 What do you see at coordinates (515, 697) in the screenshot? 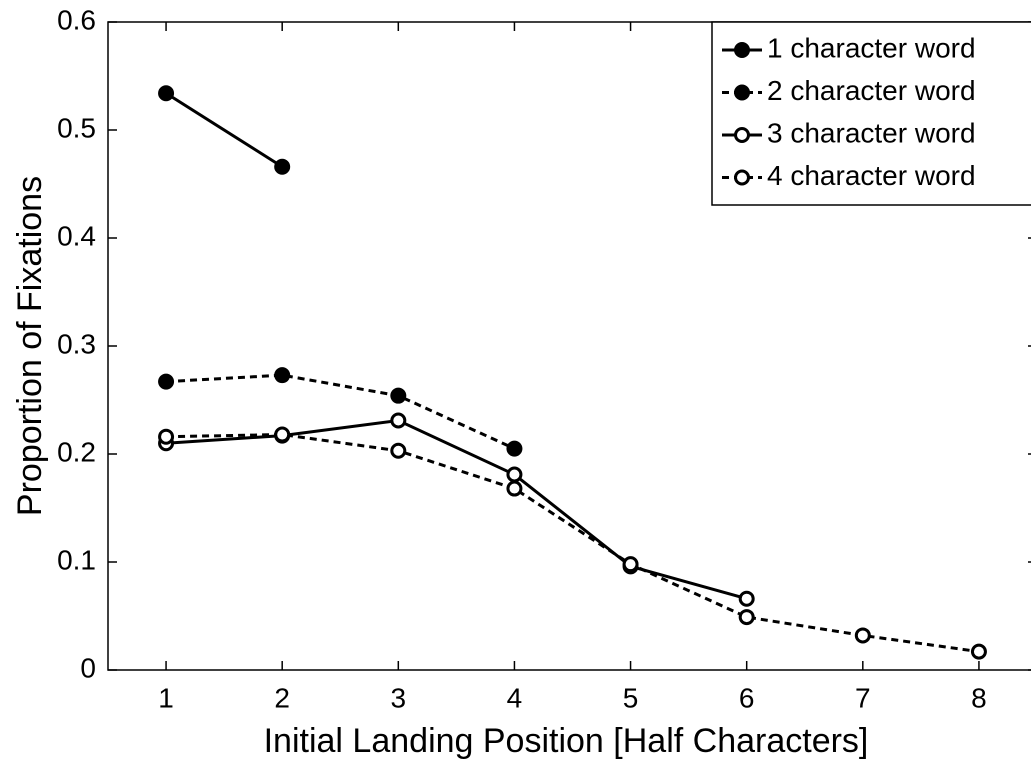
I see `x-tick-label: 4` at bounding box center [515, 697].